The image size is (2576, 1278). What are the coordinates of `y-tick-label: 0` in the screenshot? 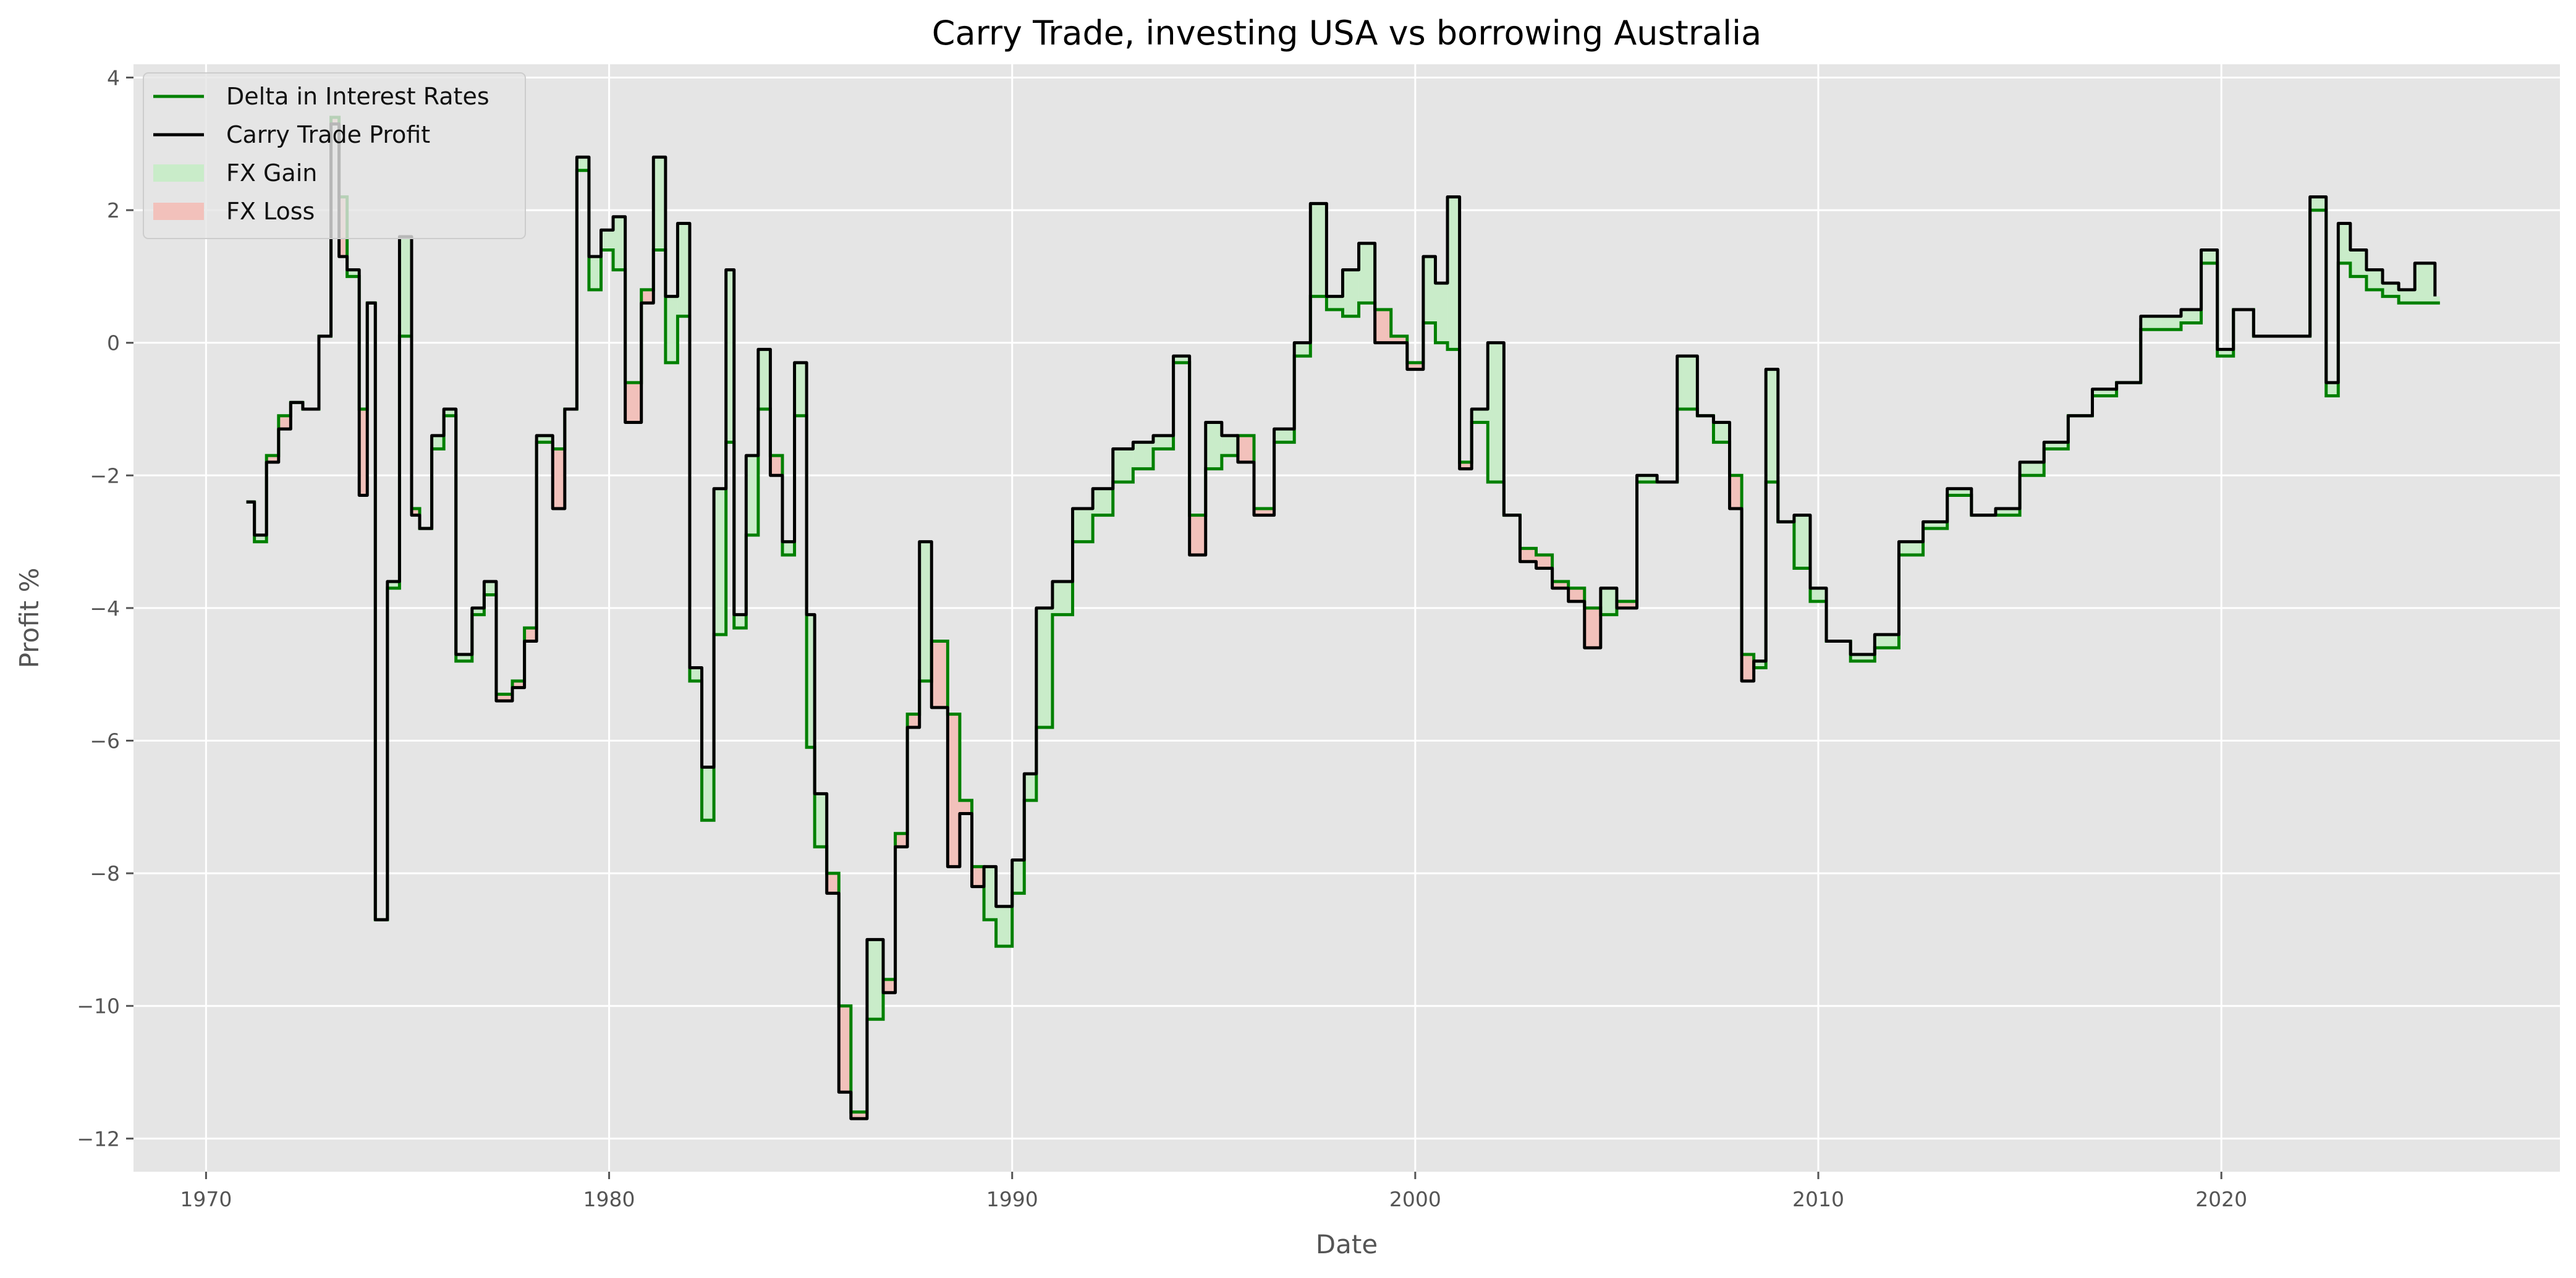 It's located at (113, 343).